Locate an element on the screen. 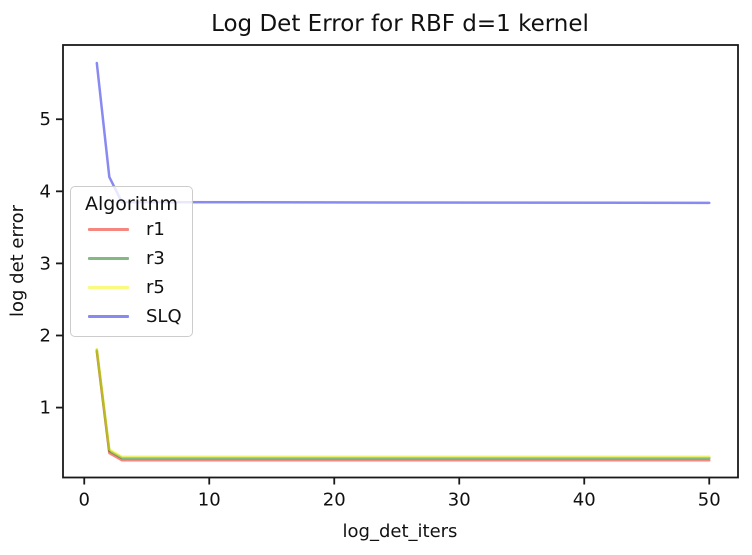  legend-label-r3: r3 is located at coordinates (155, 258).